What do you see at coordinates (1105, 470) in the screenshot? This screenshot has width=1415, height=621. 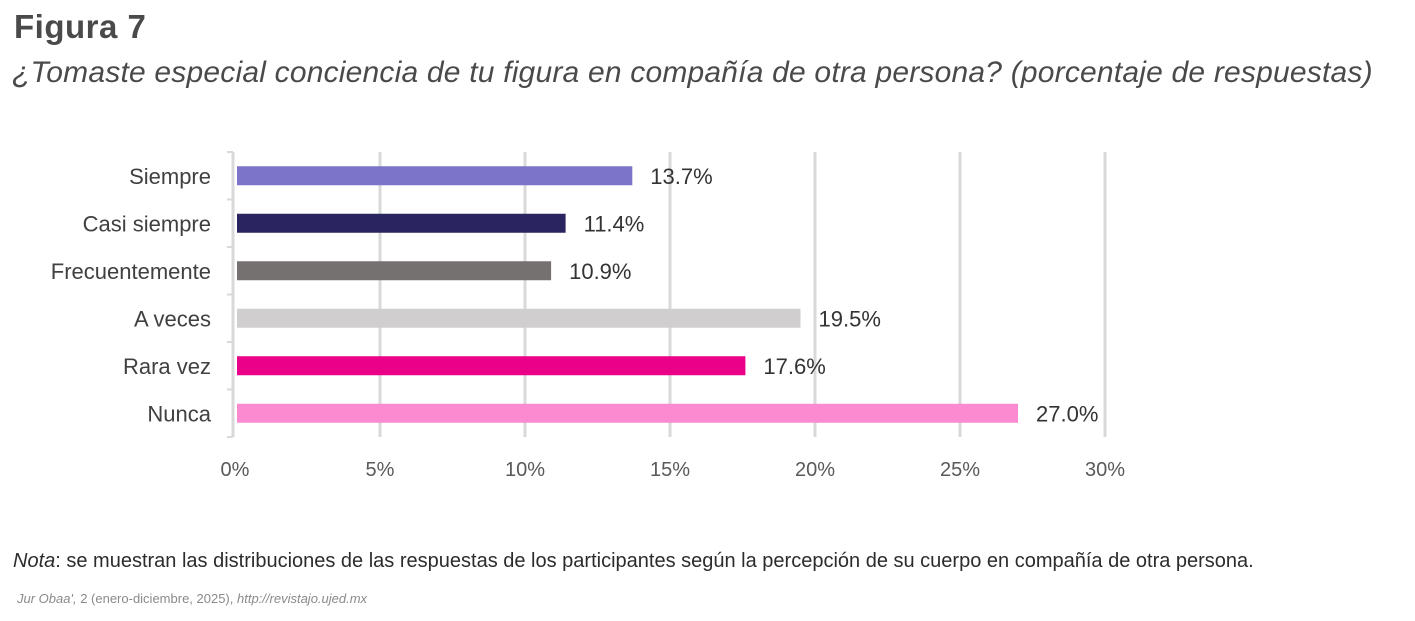 I see `x-tick-label: 30%` at bounding box center [1105, 470].